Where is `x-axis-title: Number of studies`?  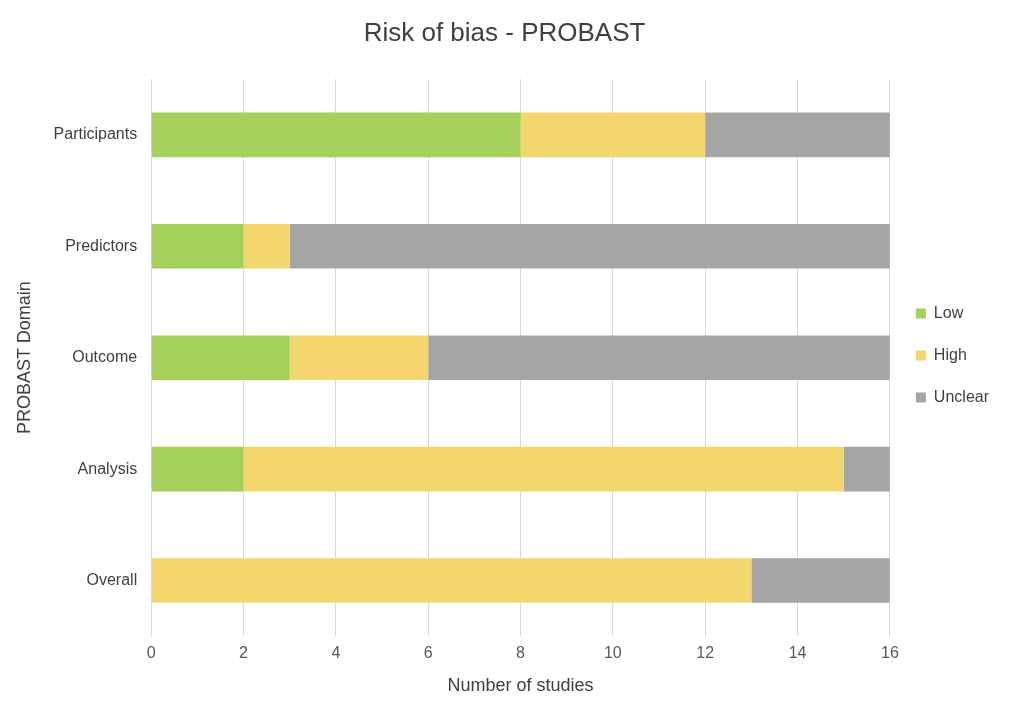
x-axis-title: Number of studies is located at coordinates (520, 685).